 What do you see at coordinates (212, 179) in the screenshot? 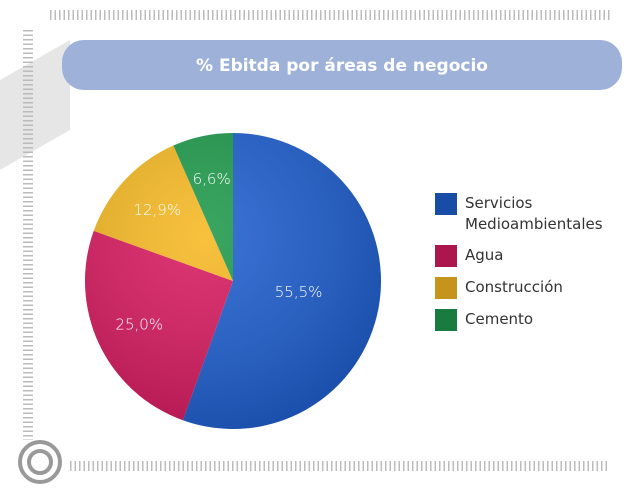
I see `data-label: 6,6%` at bounding box center [212, 179].